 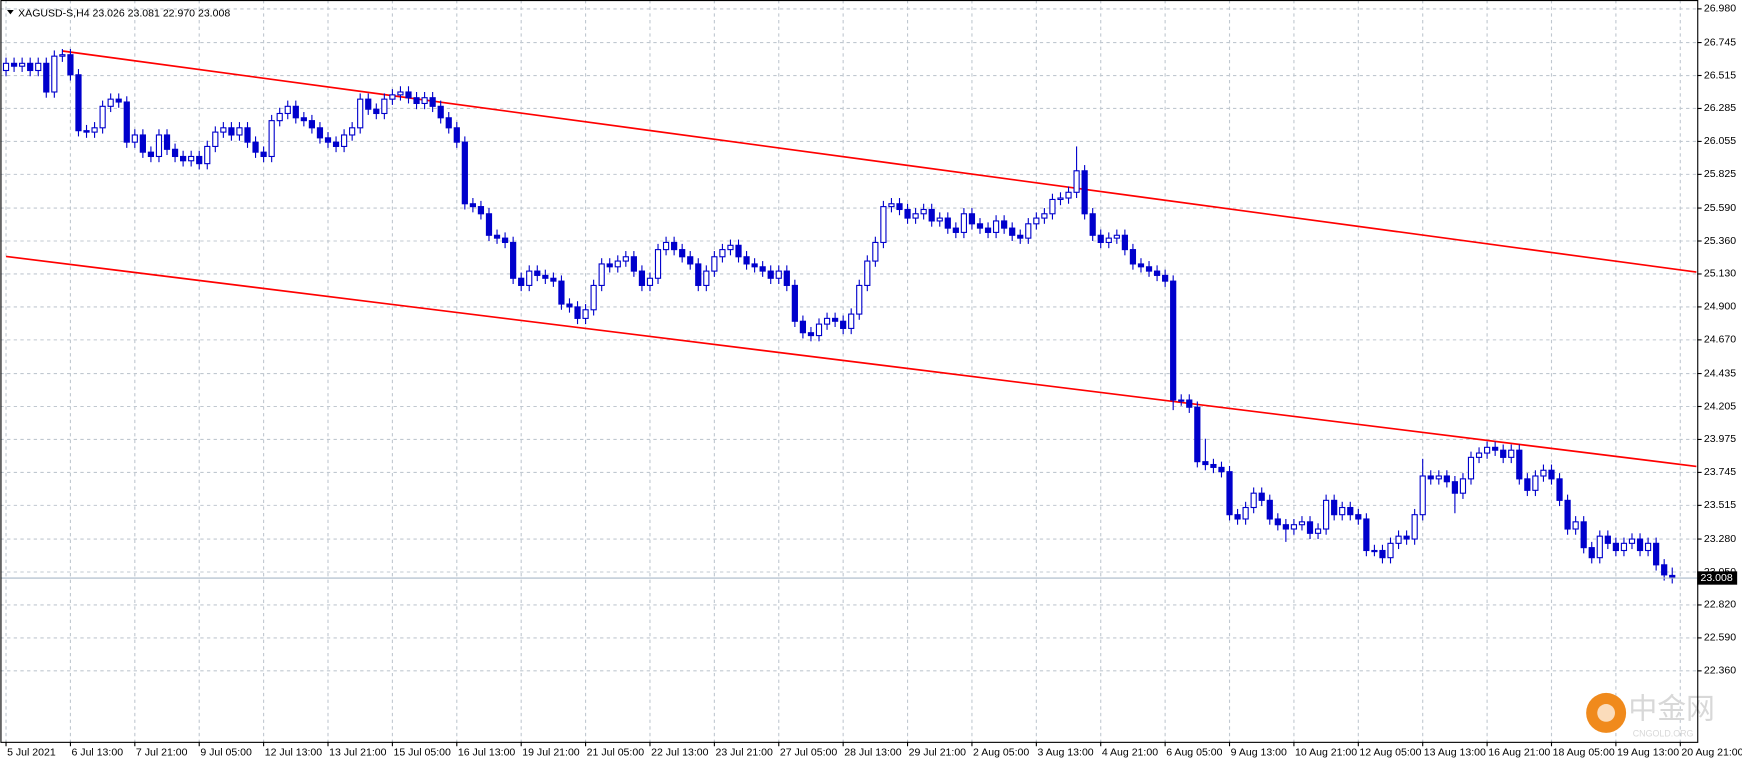 What do you see at coordinates (1390, 753) in the screenshot?
I see `x-tick-label: 12 Aug 05:00` at bounding box center [1390, 753].